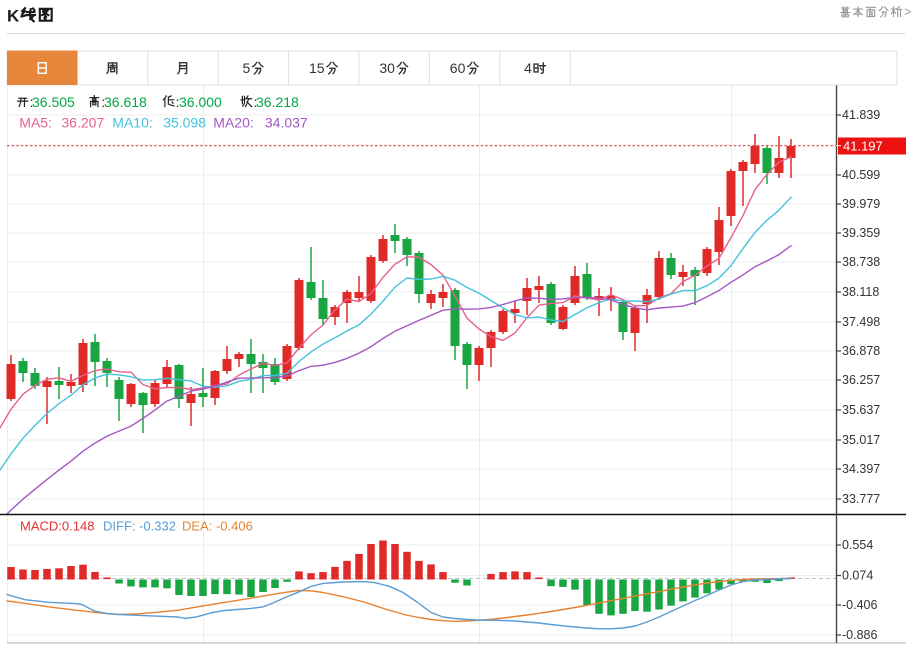  What do you see at coordinates (217, 526) in the screenshot?
I see `svg-text: DEA: -0.406` at bounding box center [217, 526].